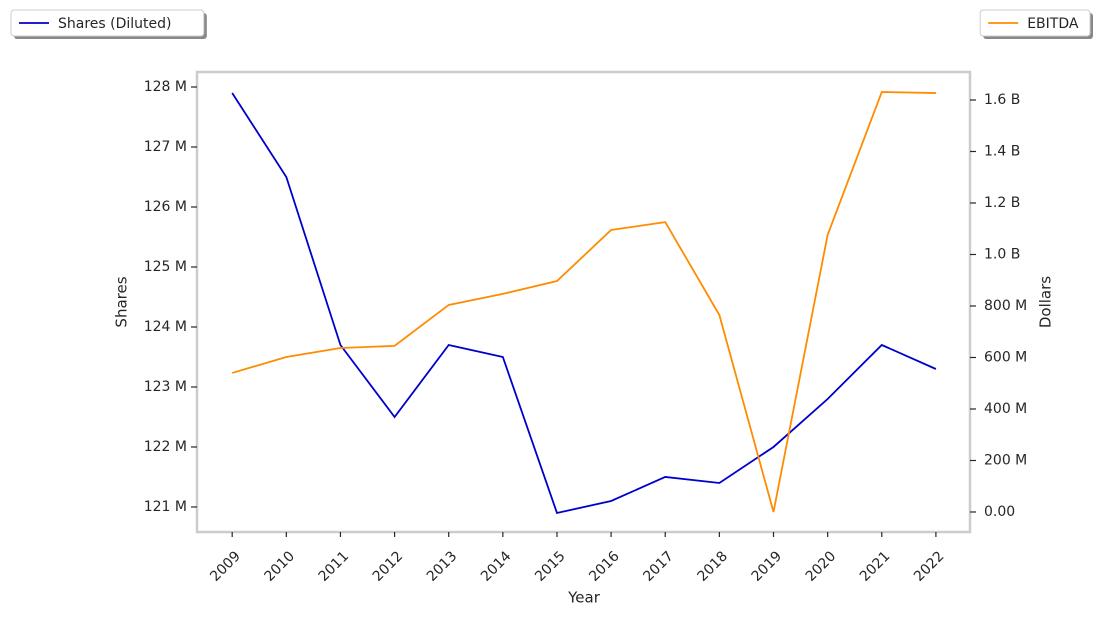  What do you see at coordinates (496, 566) in the screenshot?
I see `x-tick-label: 2014` at bounding box center [496, 566].